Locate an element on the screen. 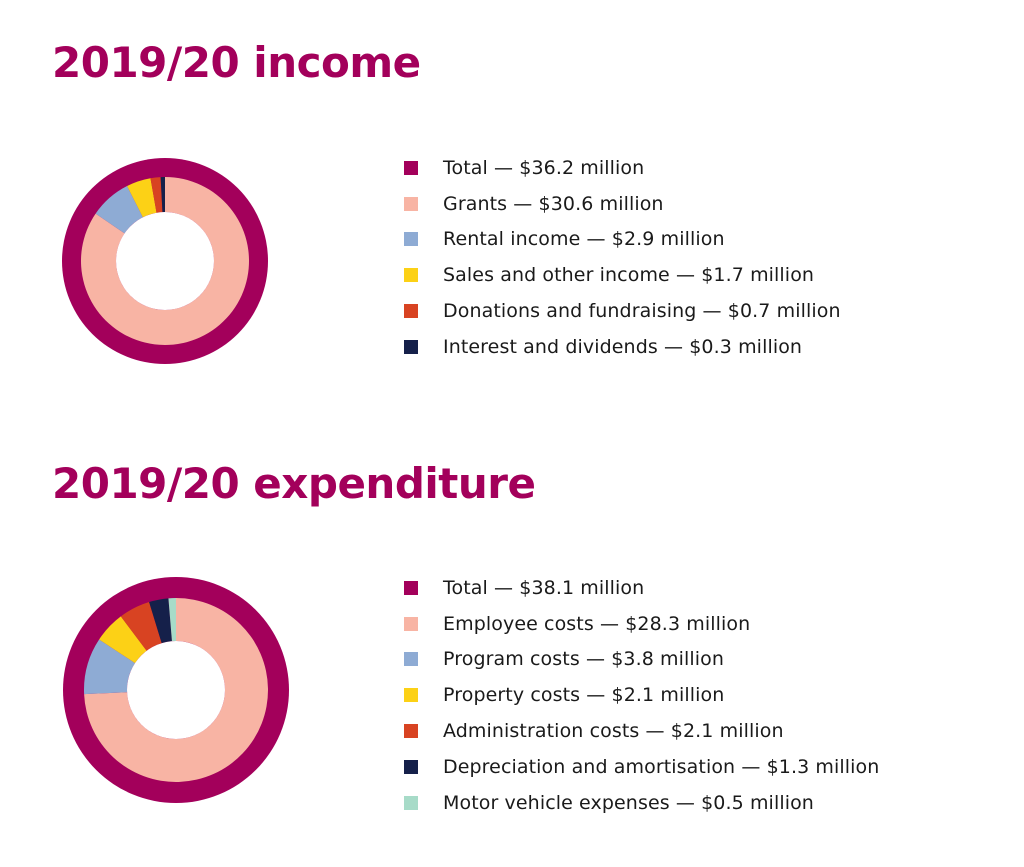 Image resolution: width=1024 pixels, height=867 pixels. legend-label: Grants — $30.6 million is located at coordinates (553, 203).